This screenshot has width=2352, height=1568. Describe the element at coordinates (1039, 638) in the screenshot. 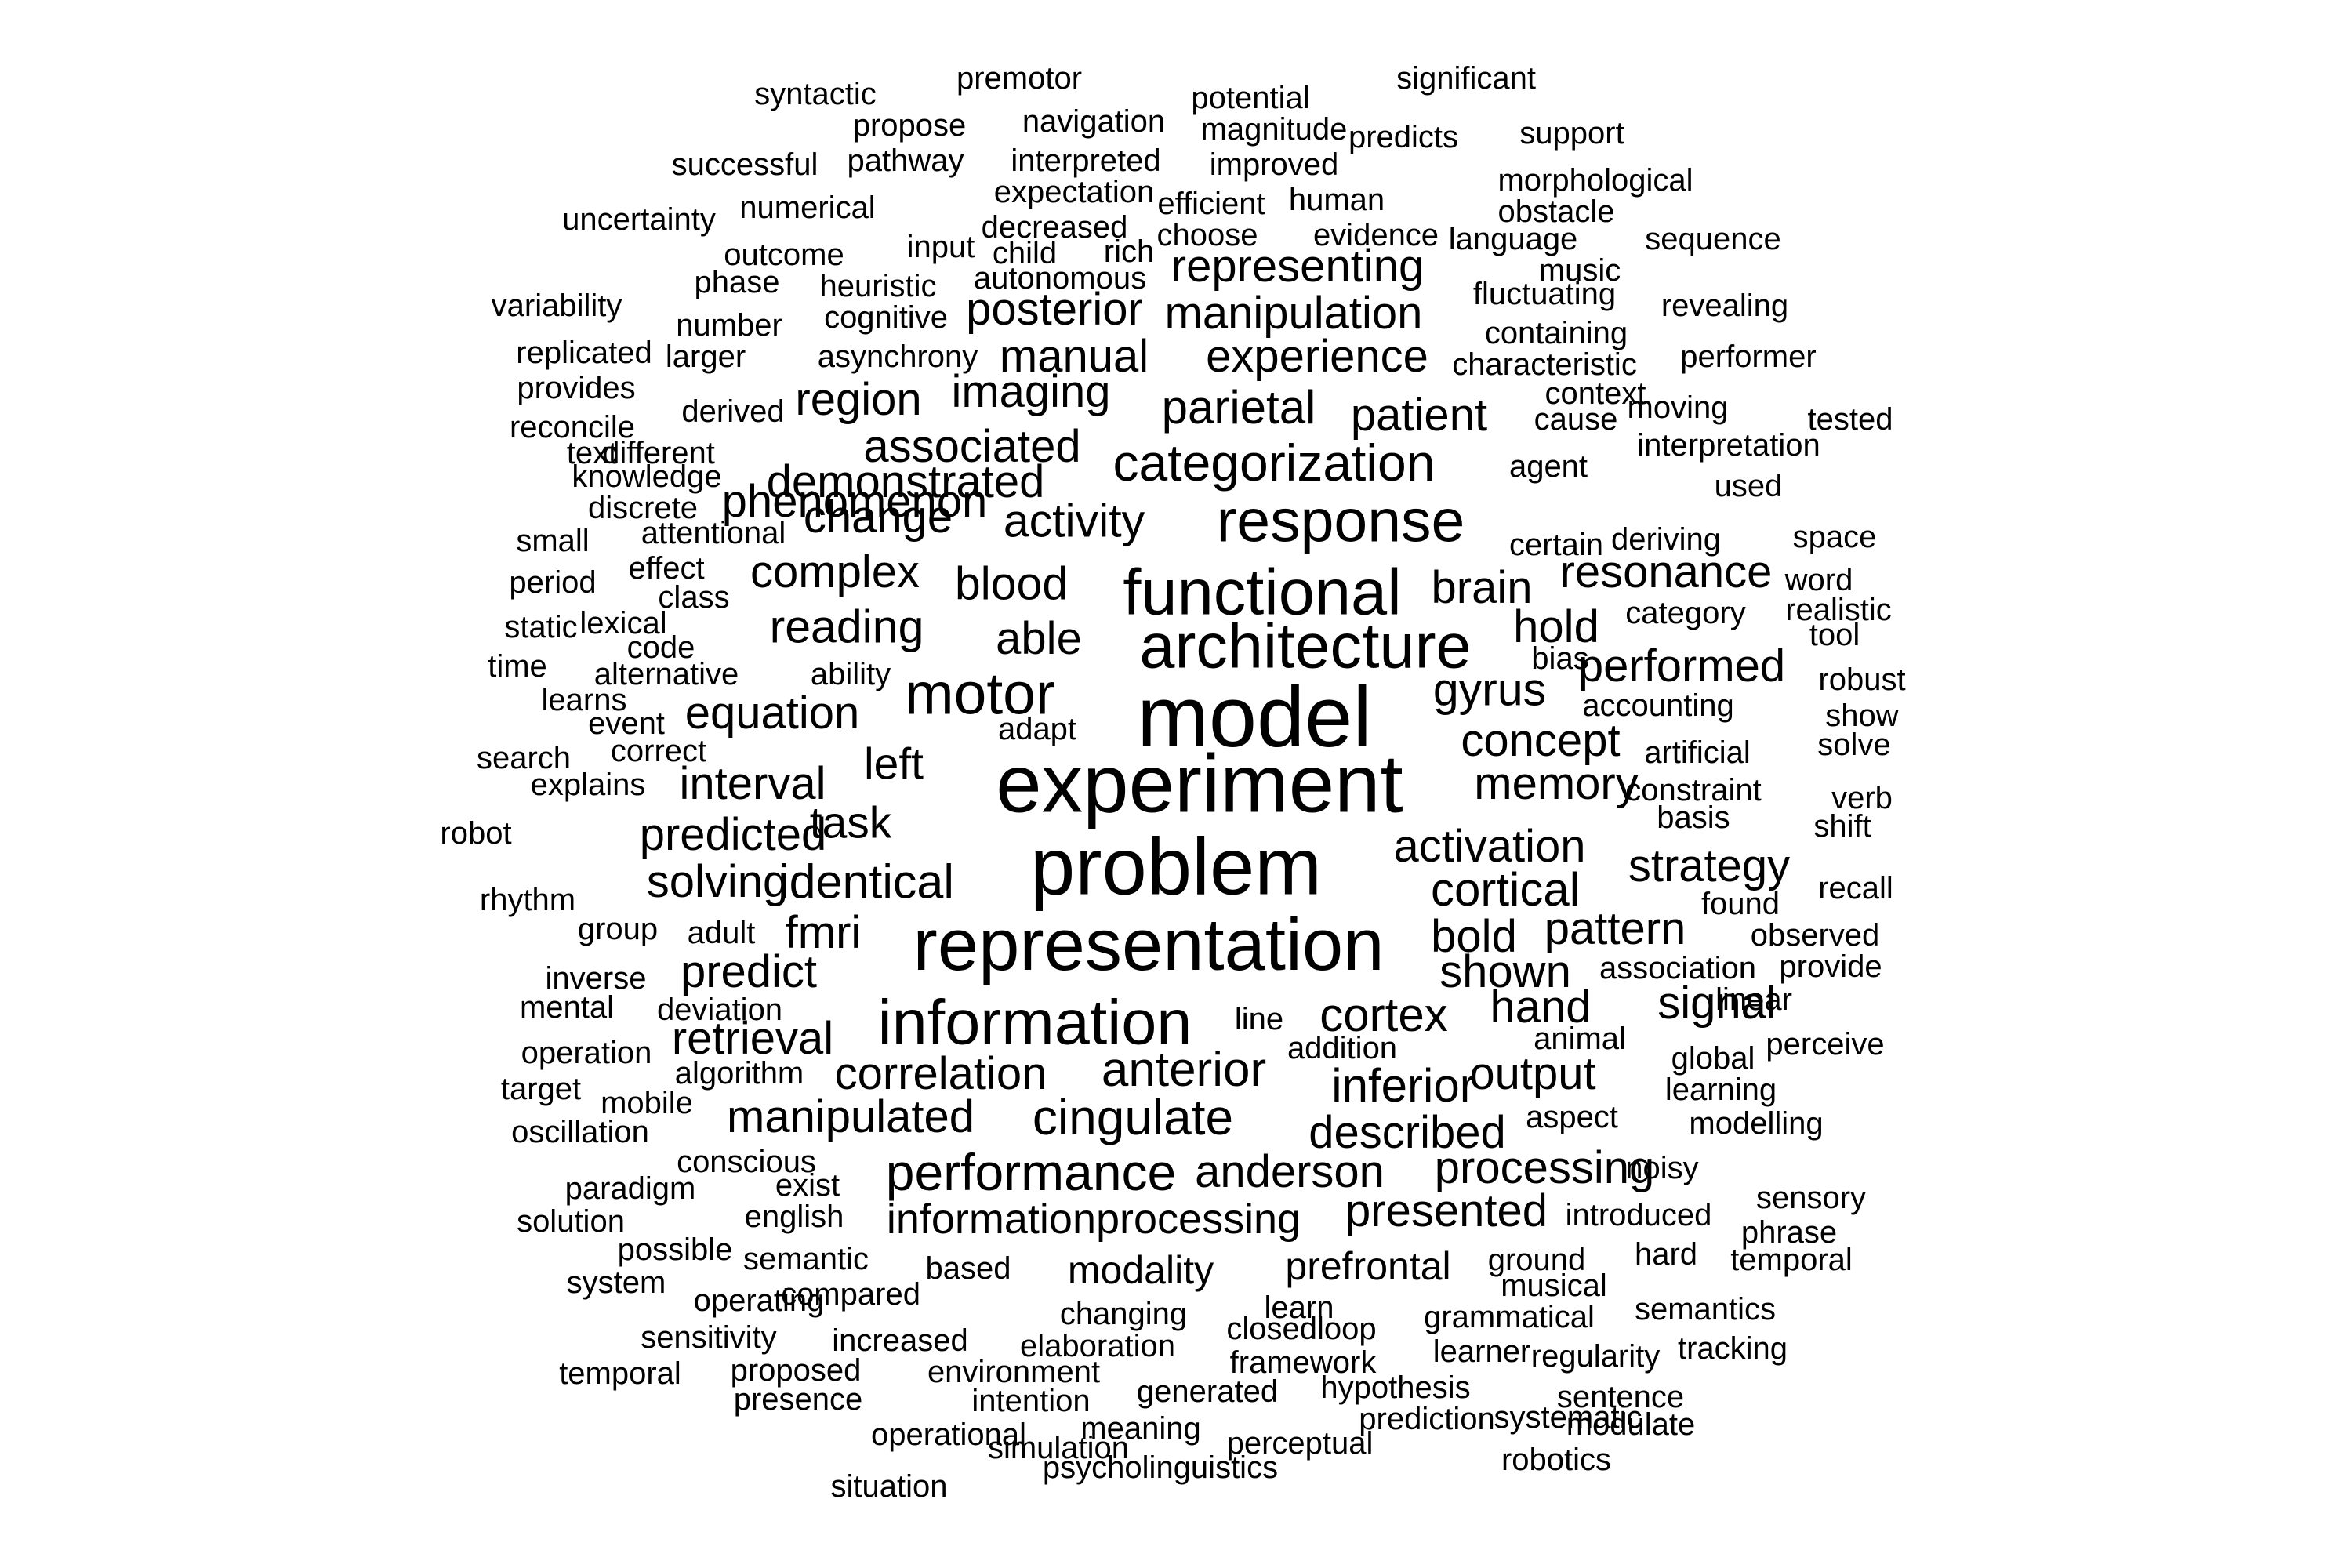

I see `word-able: able` at that location.